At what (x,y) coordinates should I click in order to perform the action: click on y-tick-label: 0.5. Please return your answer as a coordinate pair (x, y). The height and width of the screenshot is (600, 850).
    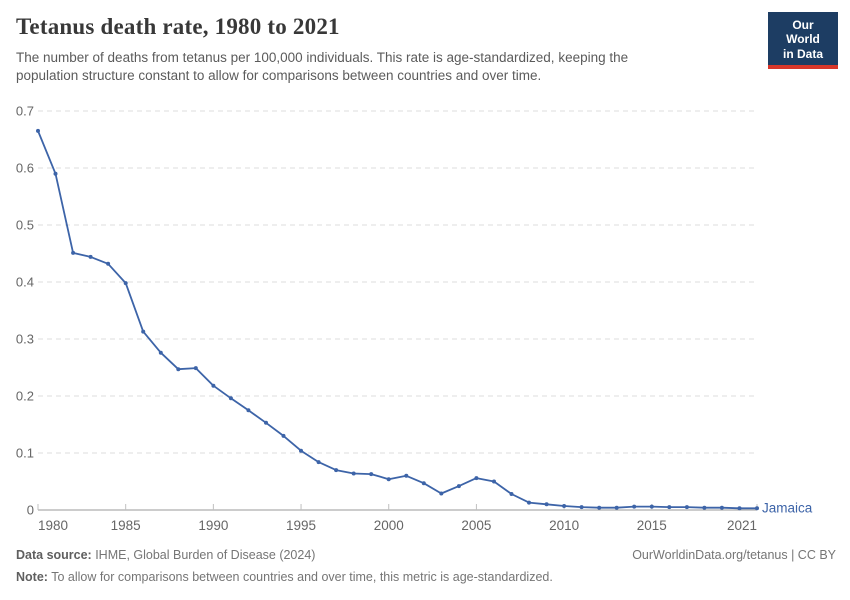
    Looking at the image, I should click on (25, 225).